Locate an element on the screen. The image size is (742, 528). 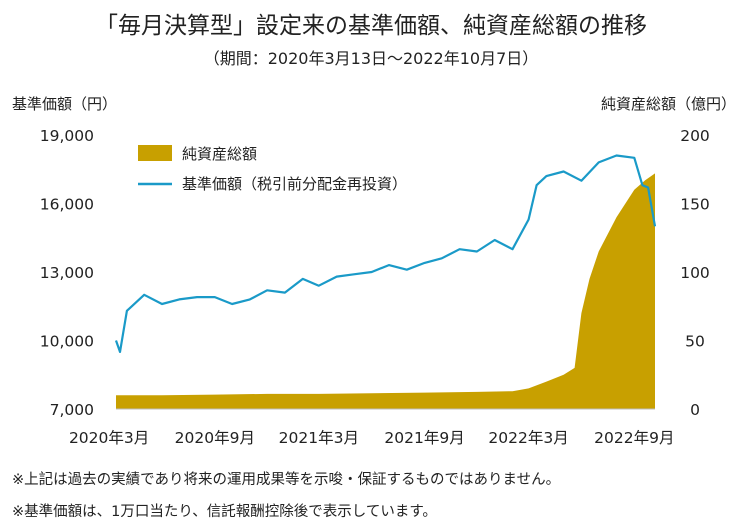
legend-label-area: 純資産総額 is located at coordinates (219, 154).